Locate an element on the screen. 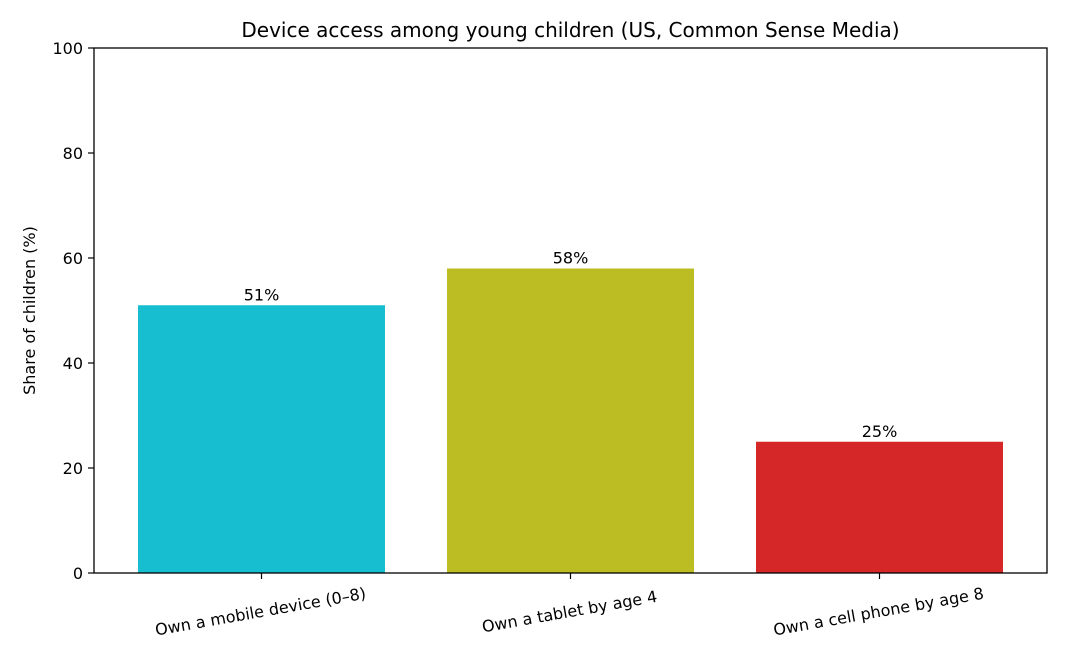  x-tick-label: Own a cell phone by age 8 is located at coordinates (878, 612).